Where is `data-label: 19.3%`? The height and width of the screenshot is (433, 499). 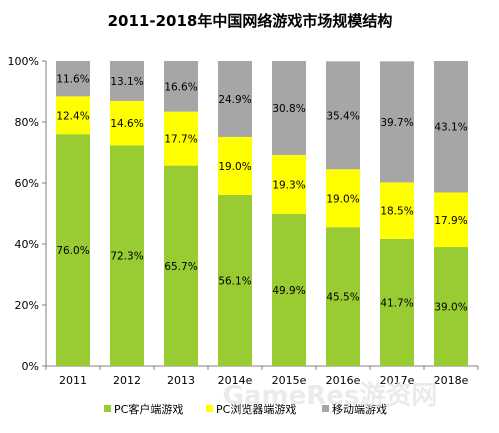
data-label: 19.3% is located at coordinates (288, 185).